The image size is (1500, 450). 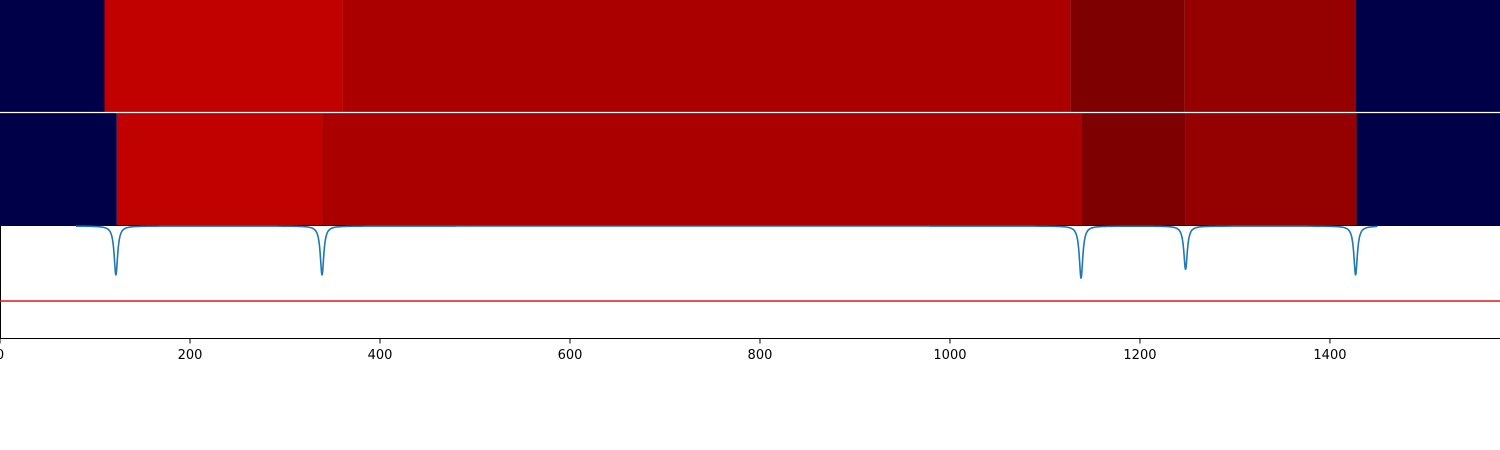 What do you see at coordinates (1329, 355) in the screenshot?
I see `x-tick-label: 1400` at bounding box center [1329, 355].